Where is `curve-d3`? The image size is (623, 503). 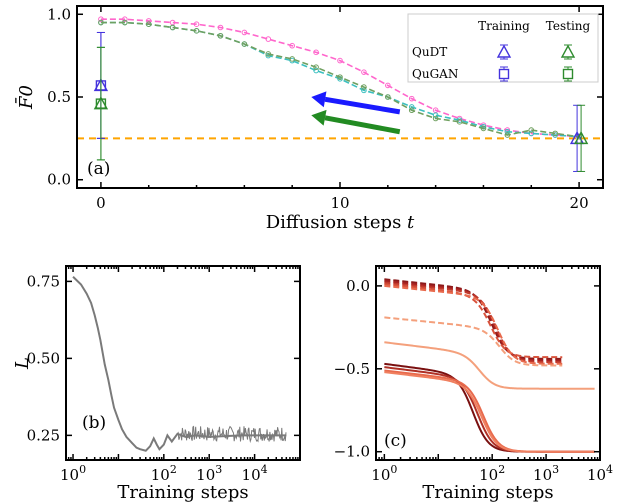 curve-d3 is located at coordinates (473, 322).